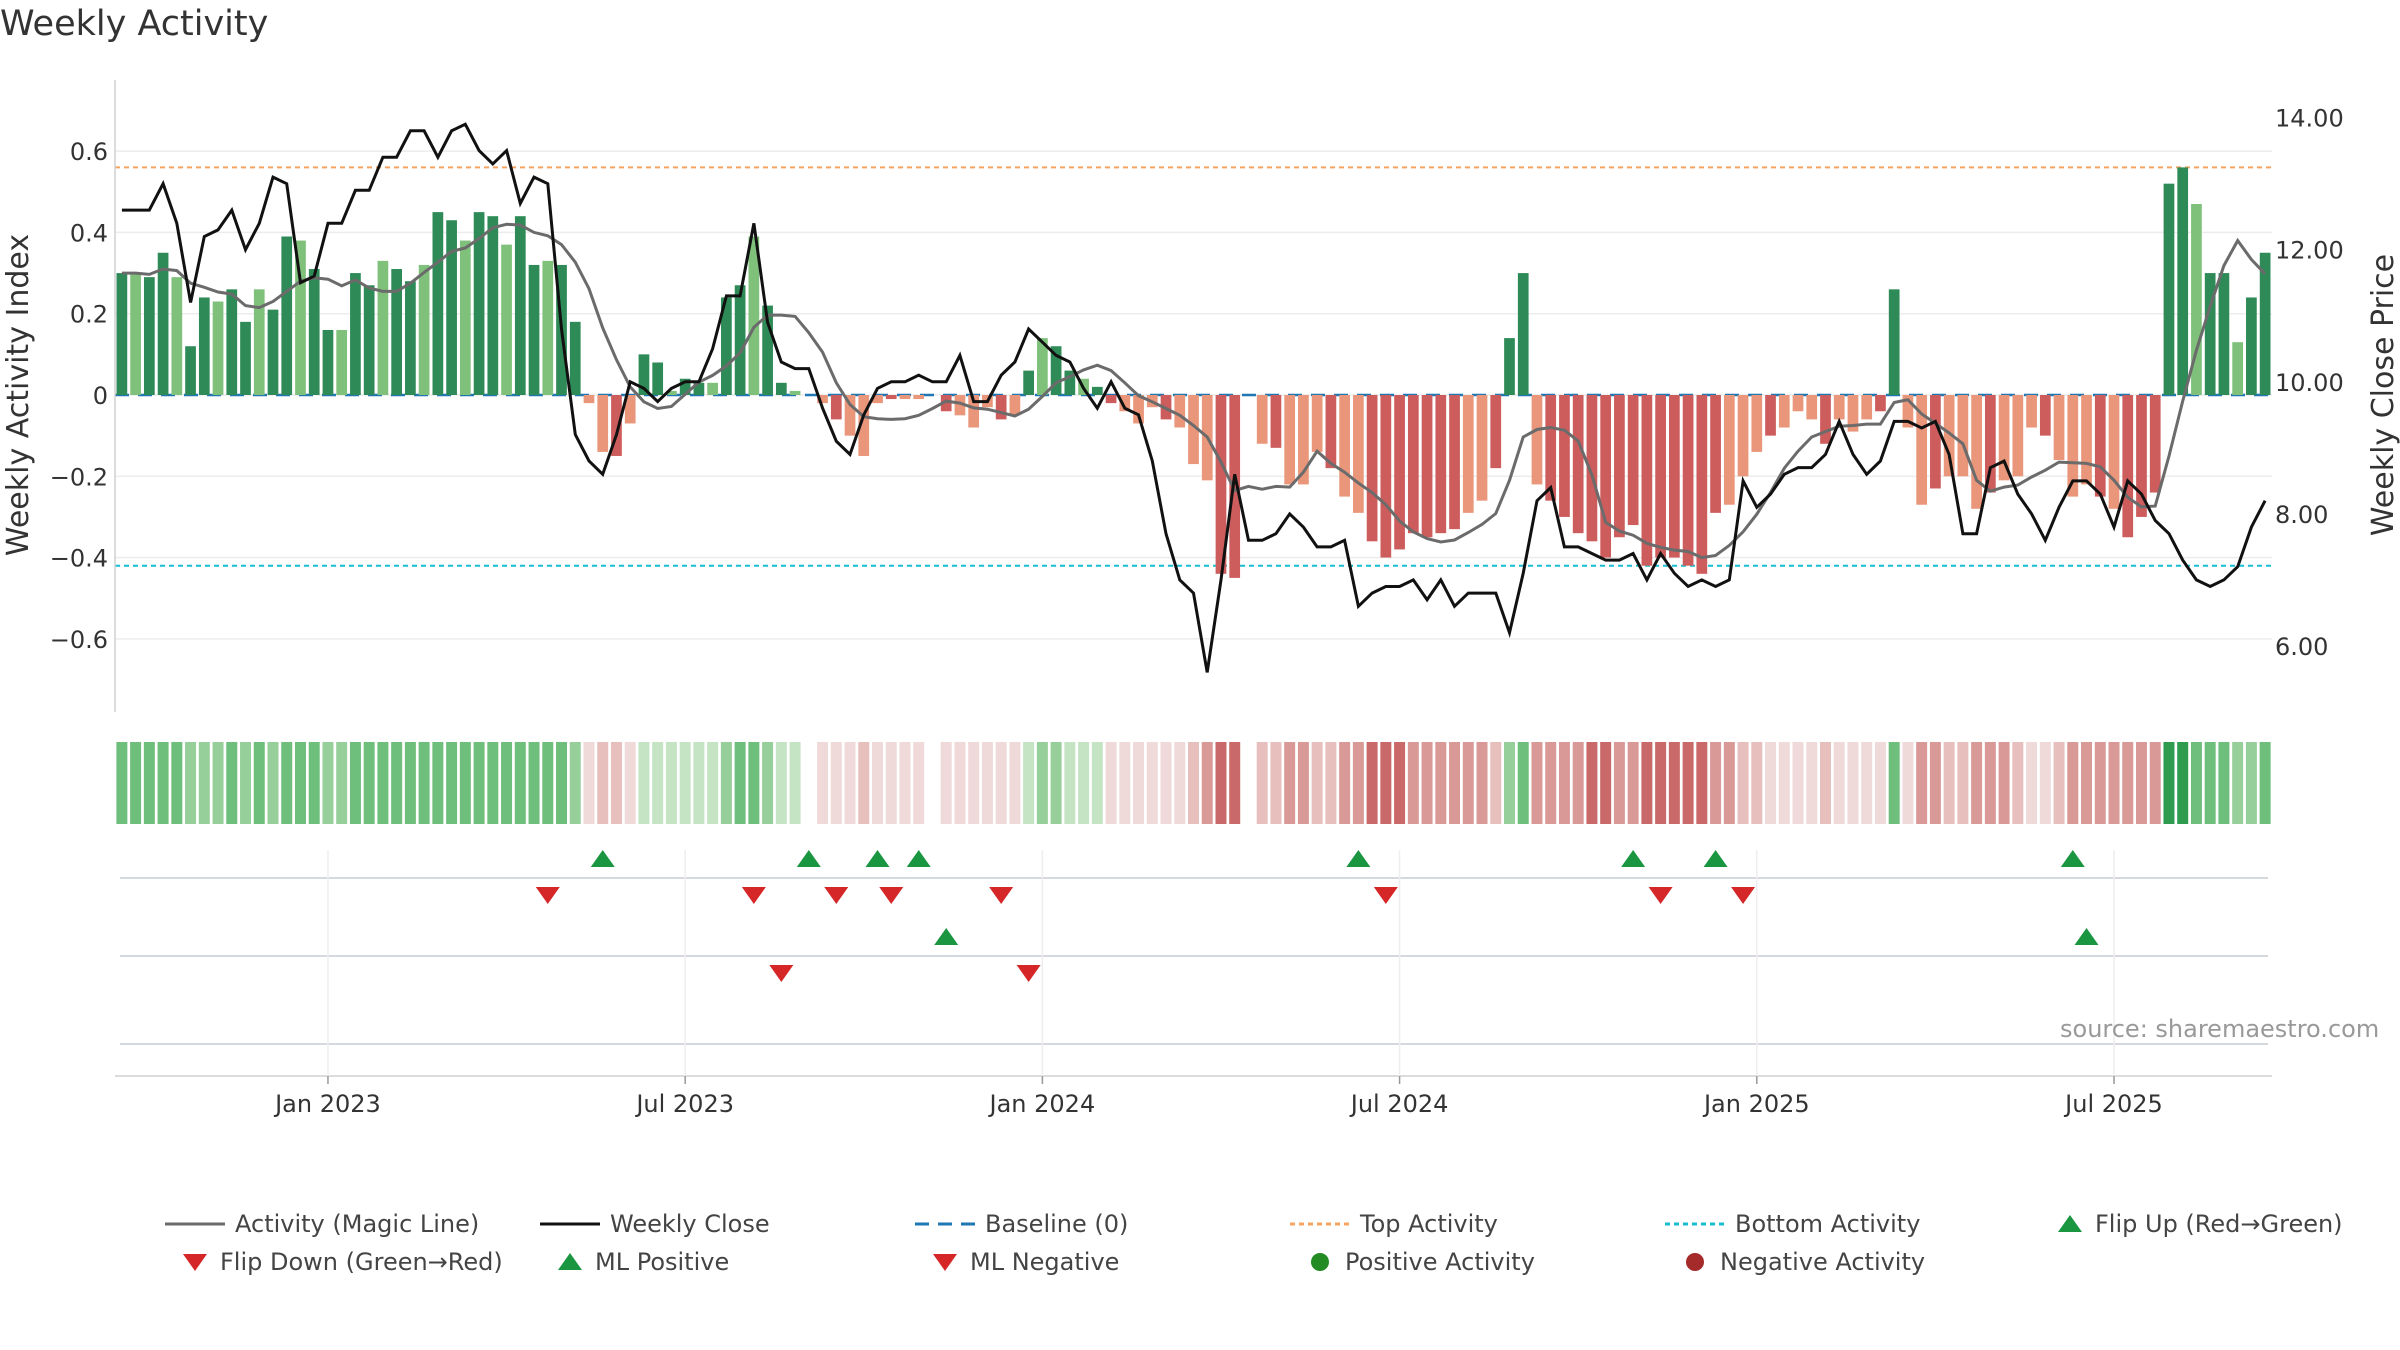 This screenshot has height=1350, width=2400. I want to click on y-tick-label: −0.2, so click(79, 477).